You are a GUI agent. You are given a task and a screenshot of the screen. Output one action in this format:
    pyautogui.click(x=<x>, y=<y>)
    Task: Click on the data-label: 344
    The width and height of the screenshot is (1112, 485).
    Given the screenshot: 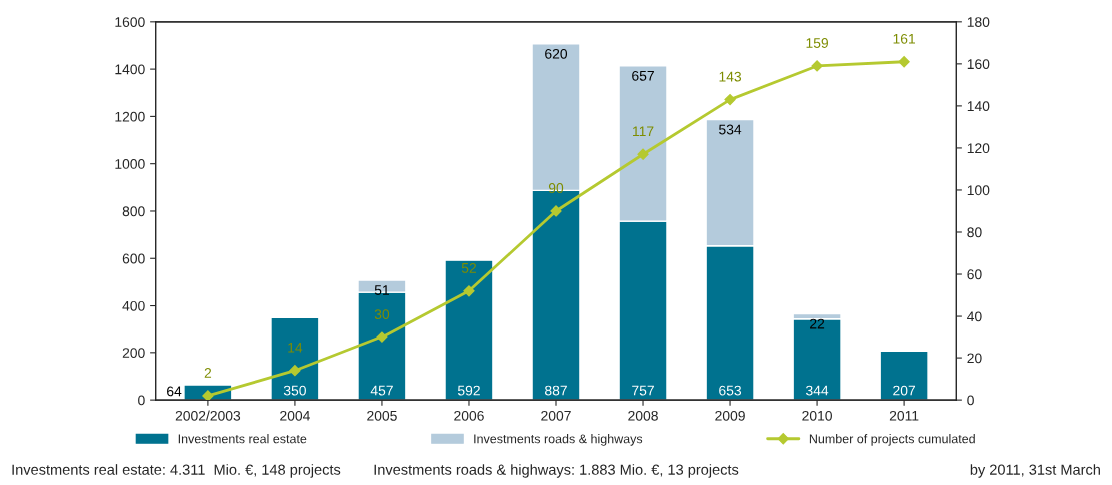 What is the action you would take?
    pyautogui.click(x=817, y=390)
    